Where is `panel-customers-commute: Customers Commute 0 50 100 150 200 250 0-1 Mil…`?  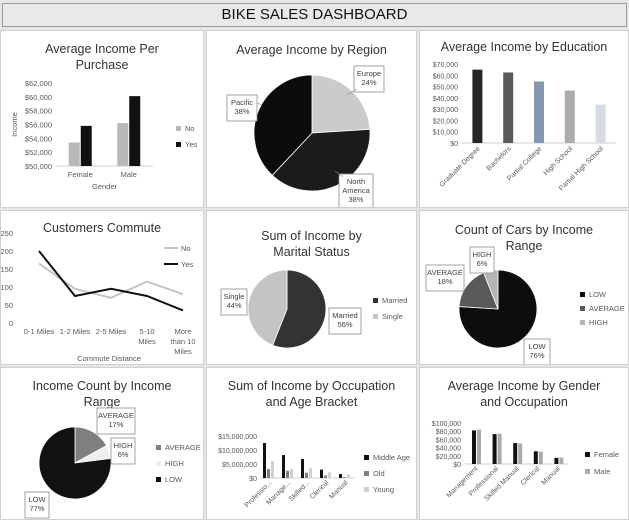 panel-customers-commute: Customers Commute 0 50 100 150 200 250 0-1 Mil… is located at coordinates (102, 287).